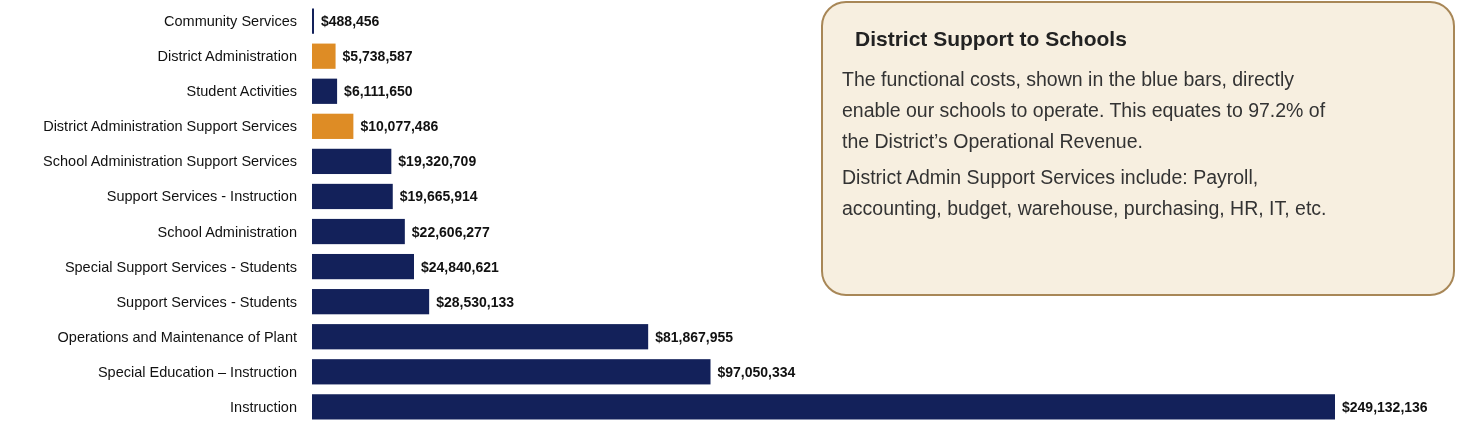 This screenshot has height=423, width=1460. What do you see at coordinates (180, 266) in the screenshot?
I see `y-tick-label: Special Support Services - Students` at bounding box center [180, 266].